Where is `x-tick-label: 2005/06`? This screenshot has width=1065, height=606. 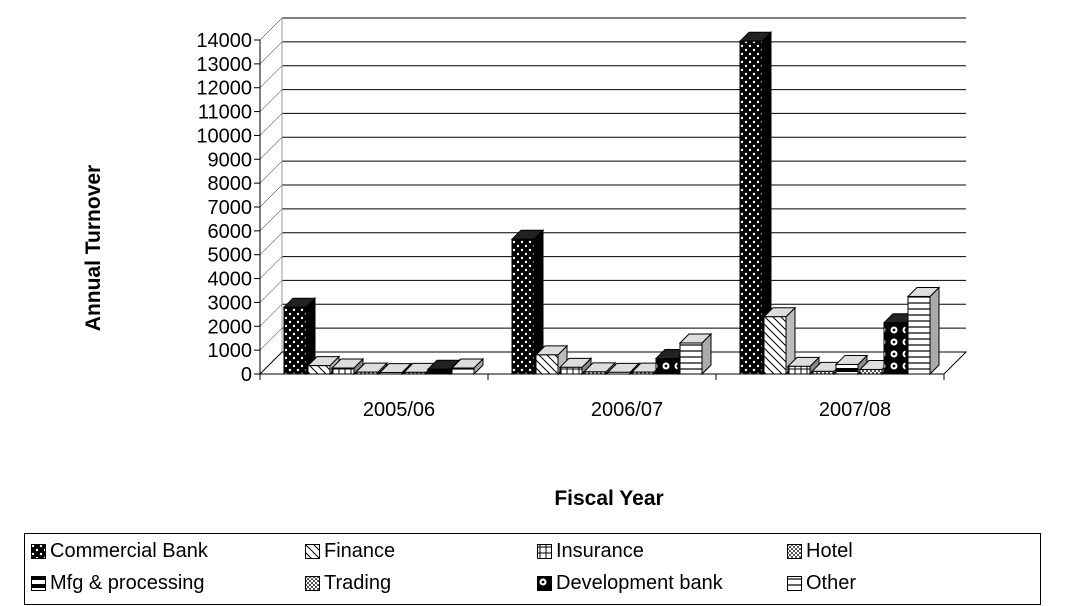
x-tick-label: 2005/06 is located at coordinates (399, 410).